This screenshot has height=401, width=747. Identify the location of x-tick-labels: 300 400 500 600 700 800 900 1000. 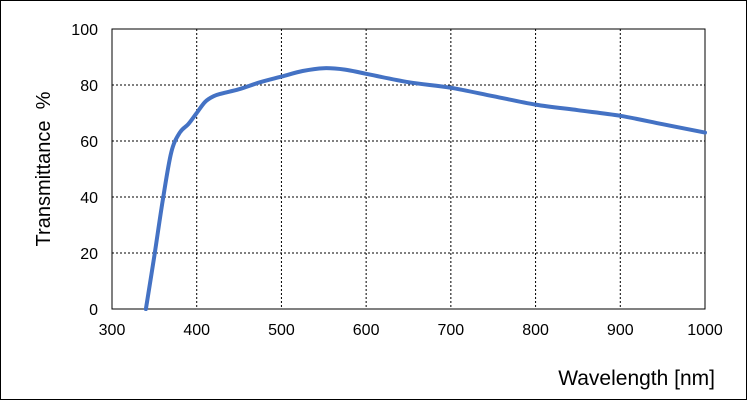
(411, 330).